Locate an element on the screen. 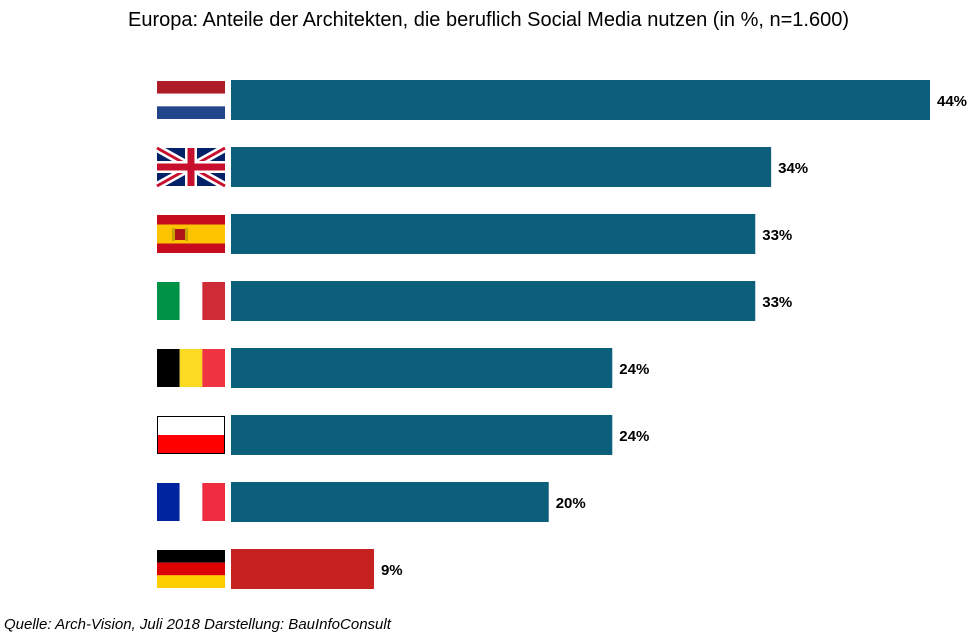 This screenshot has height=638, width=977. value-label: 9% is located at coordinates (392, 570).